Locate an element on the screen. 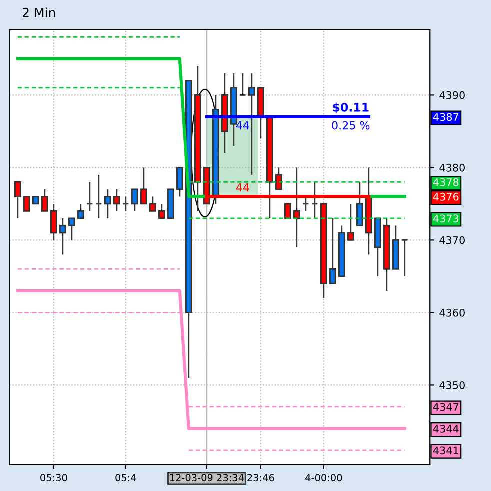  x-tick-label: 05:4 is located at coordinates (126, 478).